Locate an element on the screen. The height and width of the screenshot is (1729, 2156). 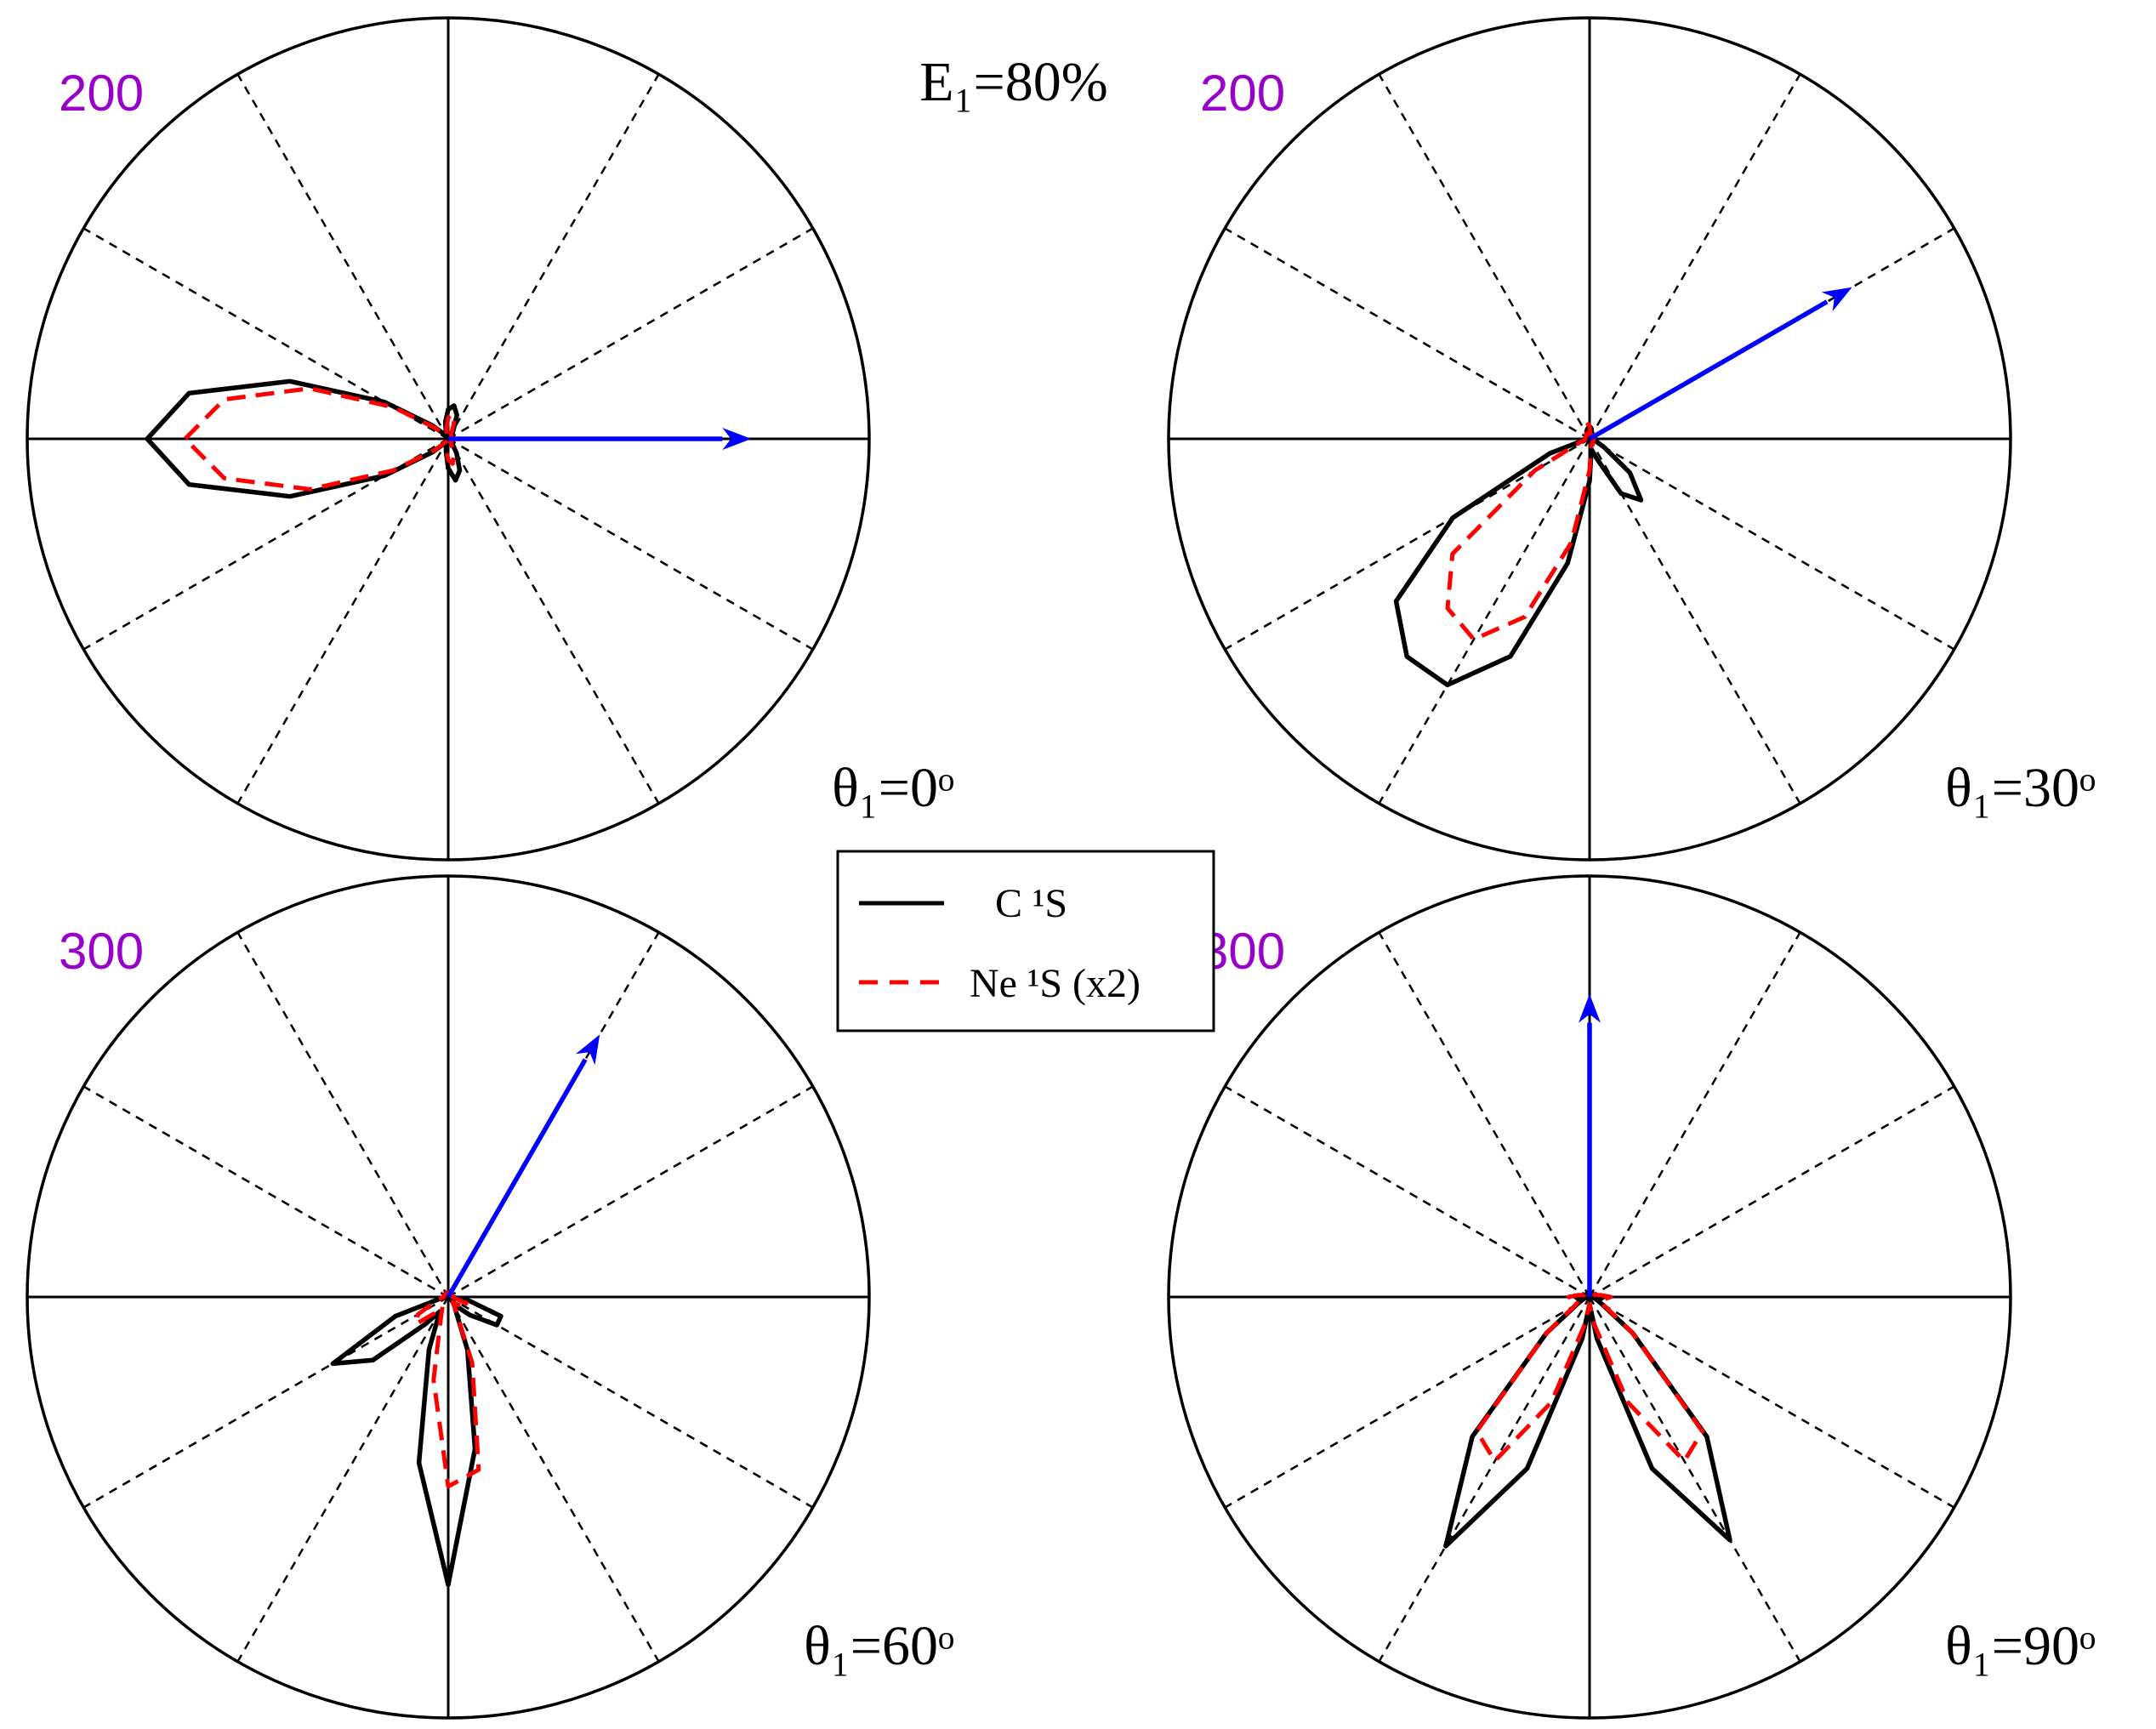
panel-annotation: θ₁=30ᵒ is located at coordinates (2021, 788).